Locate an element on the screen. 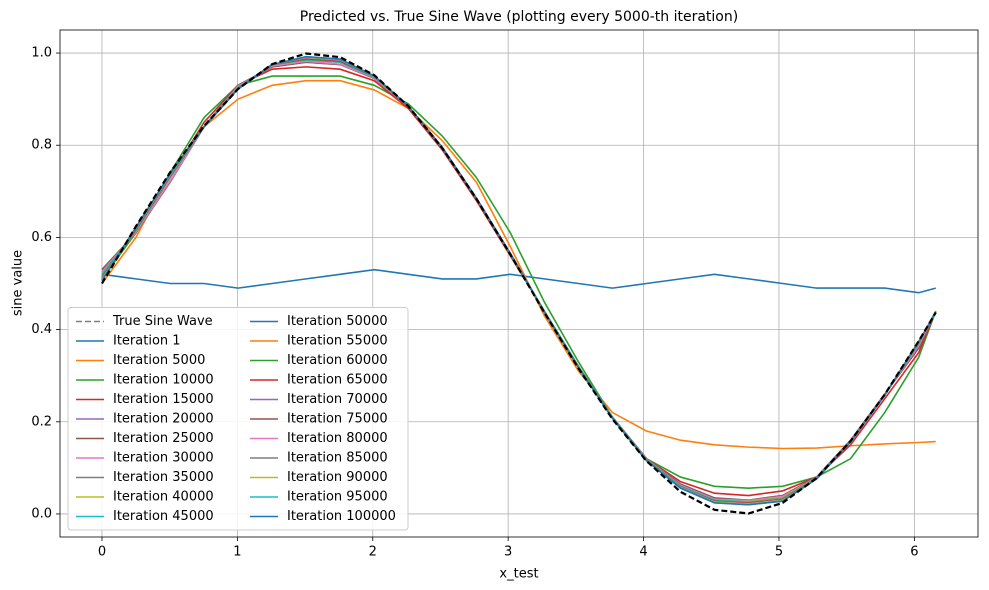 Image resolution: width=989 pixels, height=590 pixels. legend-label: Iteration 30000 is located at coordinates (163, 458).